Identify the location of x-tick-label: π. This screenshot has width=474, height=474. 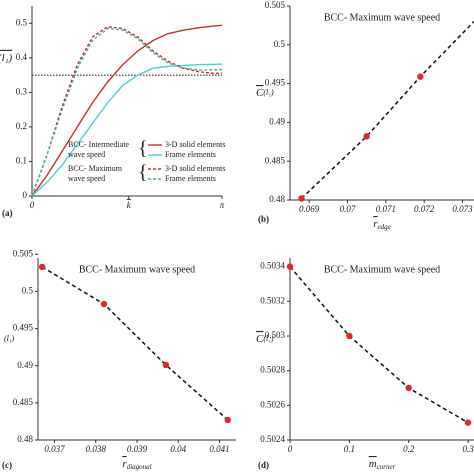
(222, 205).